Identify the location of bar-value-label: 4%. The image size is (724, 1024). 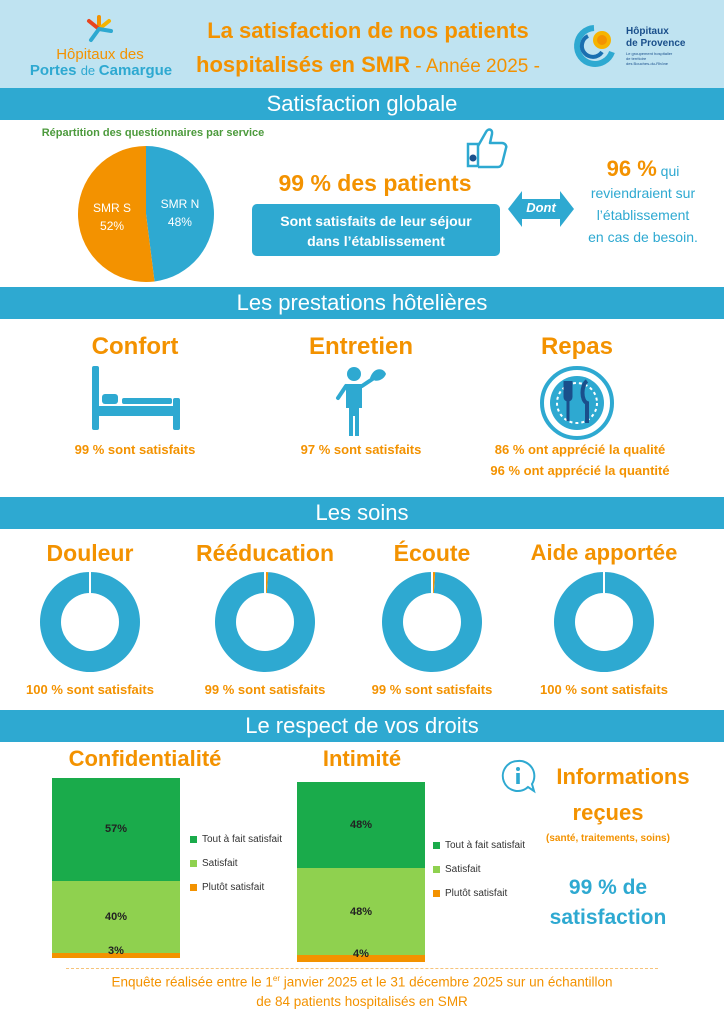
(361, 954).